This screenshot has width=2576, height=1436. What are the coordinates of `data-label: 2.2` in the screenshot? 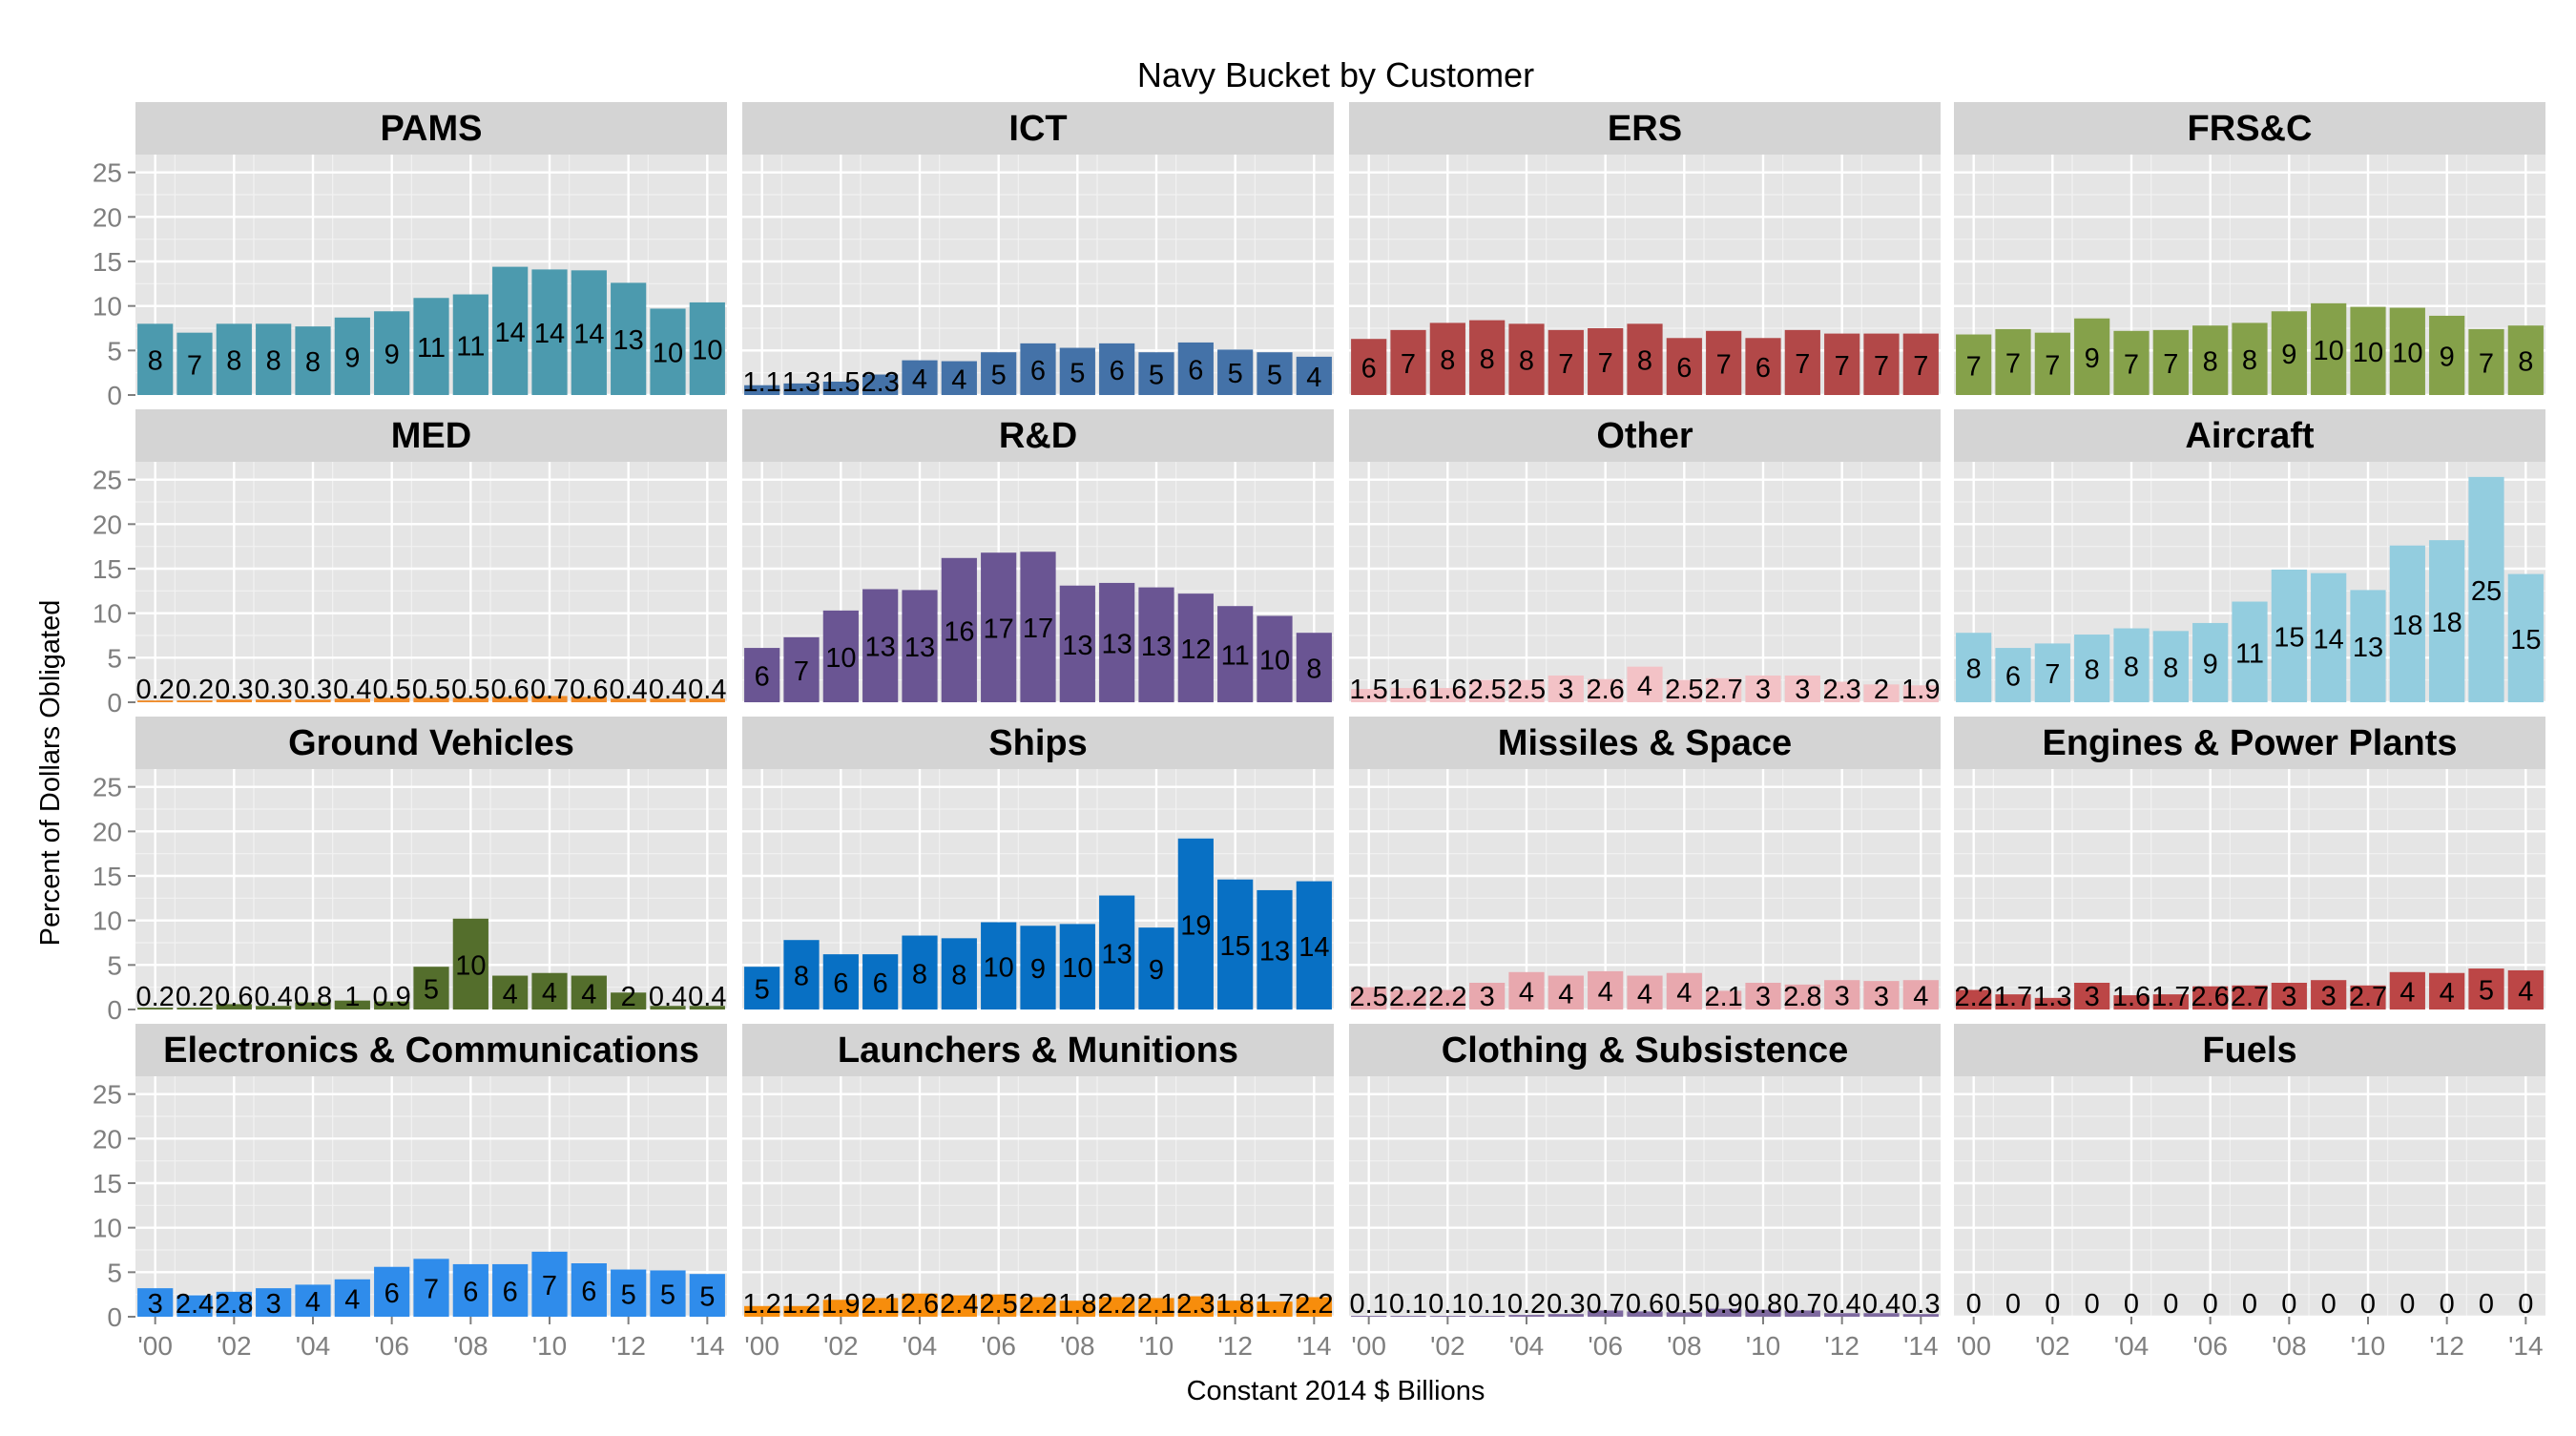 It's located at (1117, 1304).